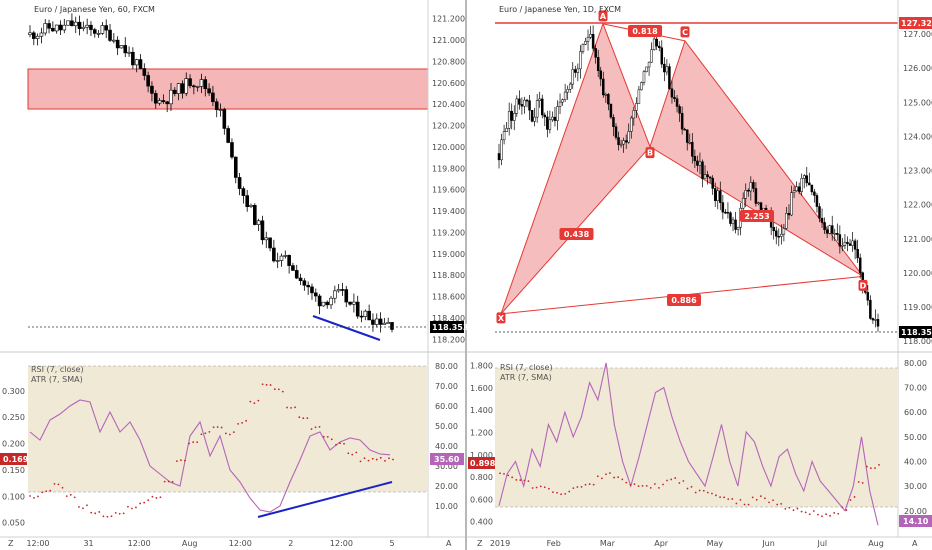  Describe the element at coordinates (917, 307) in the screenshot. I see `right-price-tick-label: 119.000` at that location.